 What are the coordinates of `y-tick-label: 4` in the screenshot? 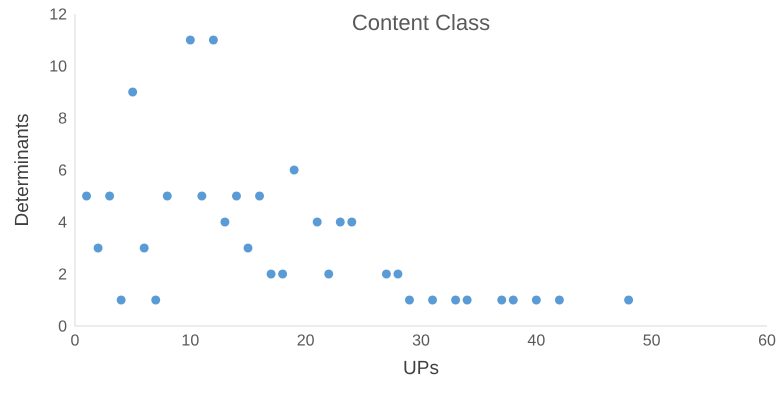 It's located at (63, 223).